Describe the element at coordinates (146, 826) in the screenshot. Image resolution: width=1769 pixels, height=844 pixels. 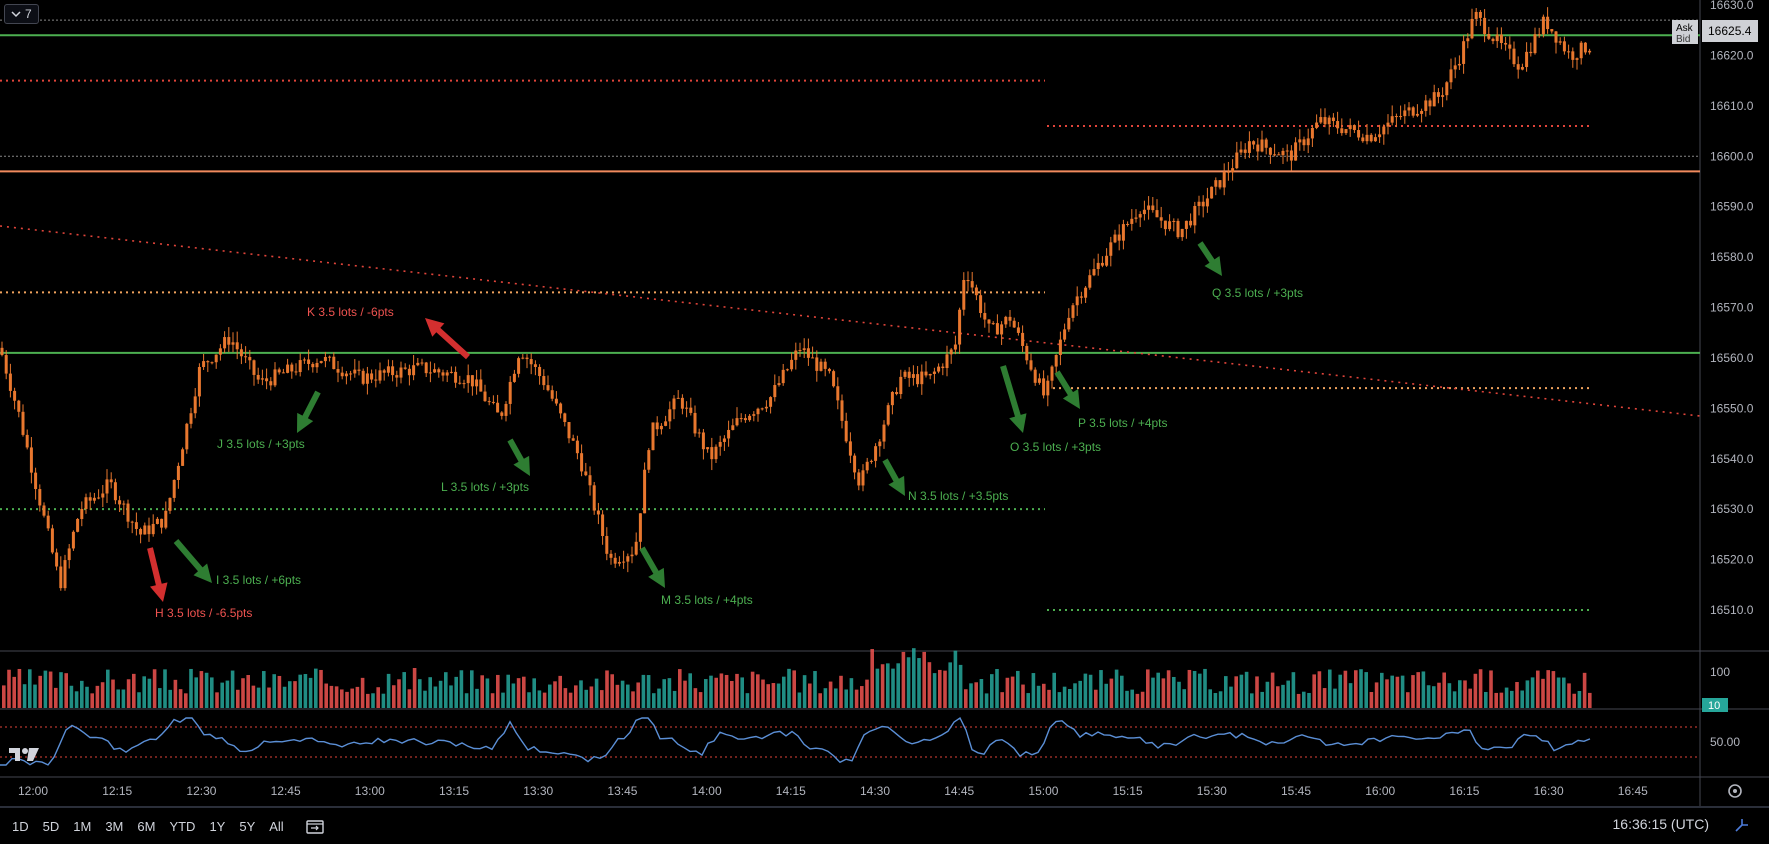
I see `range-6m-button: 6M` at that location.